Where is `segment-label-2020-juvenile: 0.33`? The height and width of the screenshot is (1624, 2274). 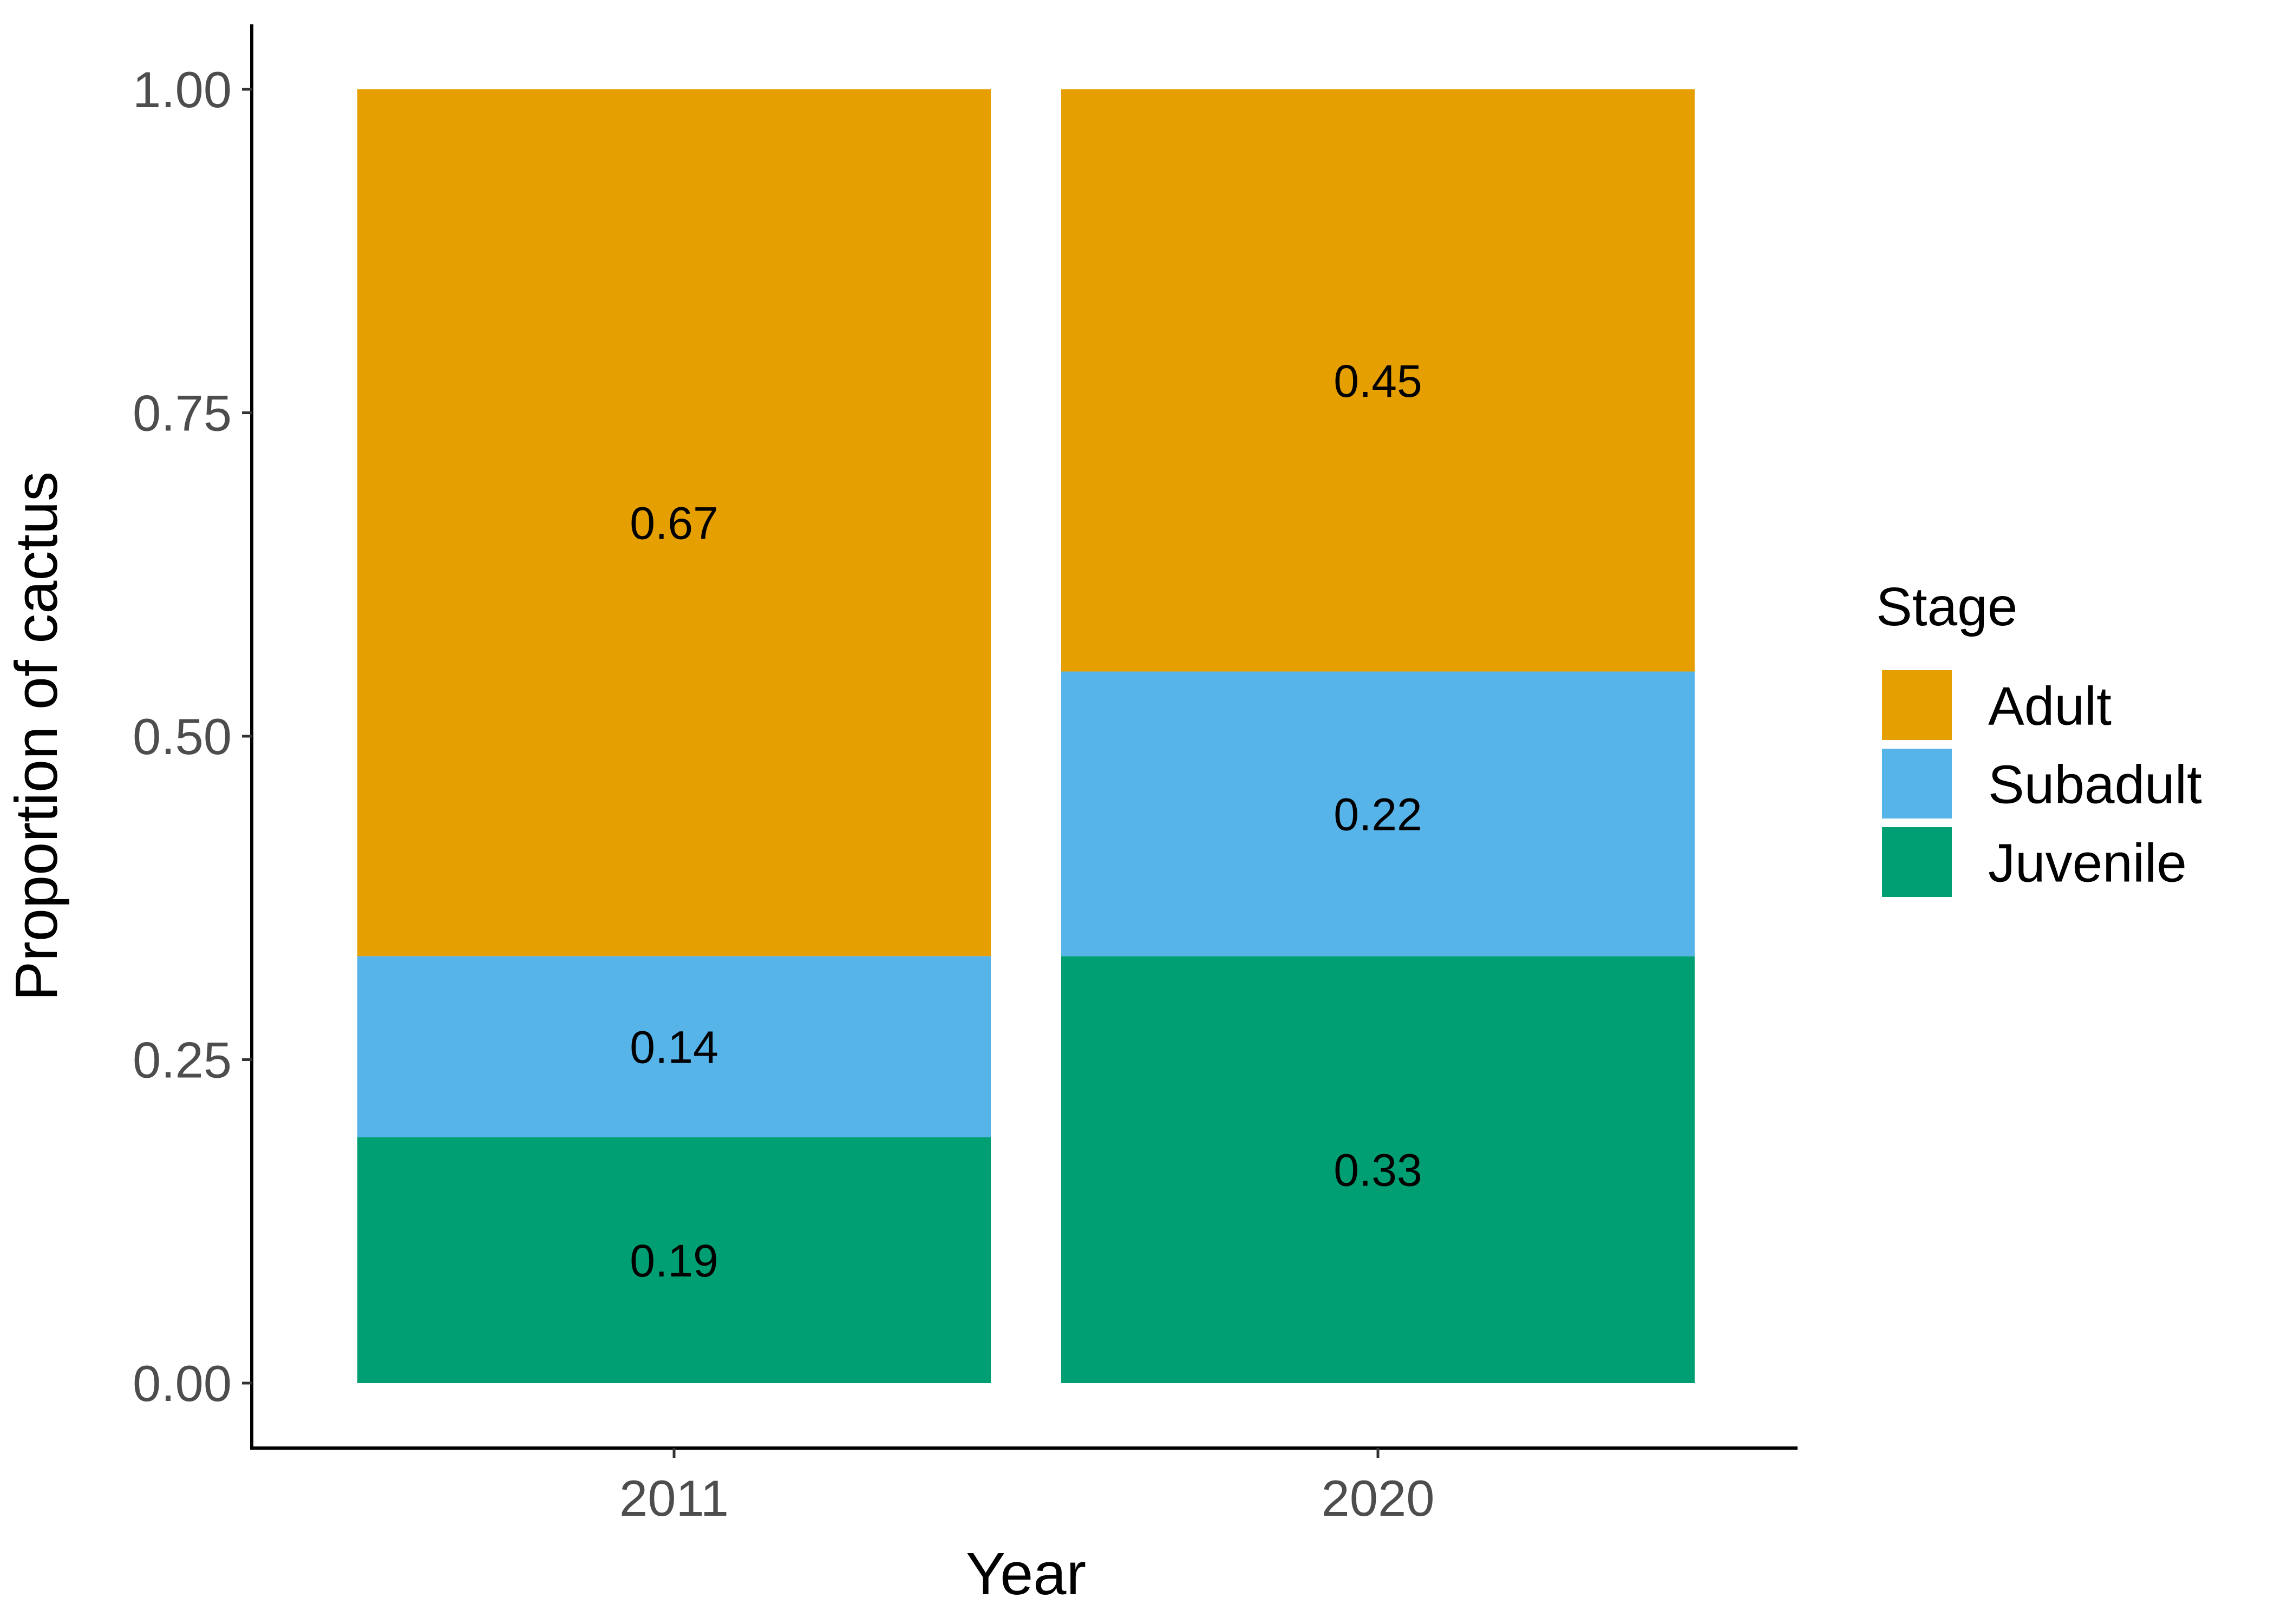 segment-label-2020-juvenile: 0.33 is located at coordinates (1378, 1170).